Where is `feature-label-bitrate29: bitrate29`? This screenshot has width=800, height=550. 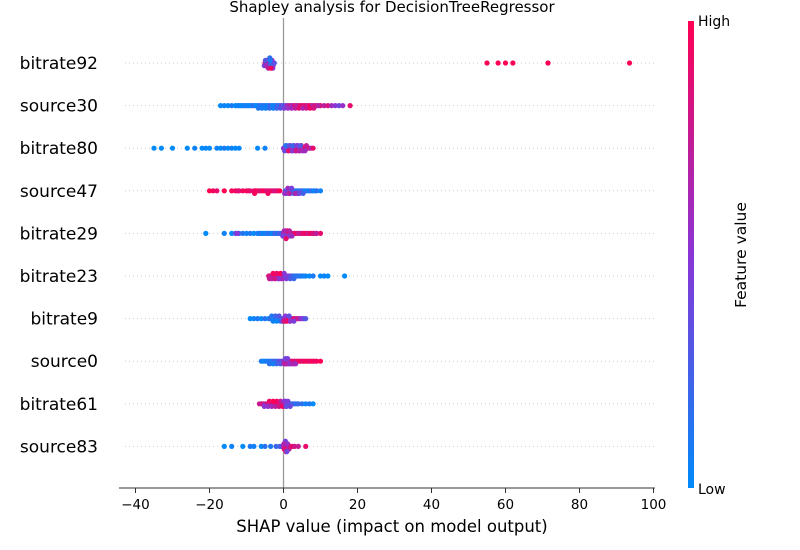
feature-label-bitrate29: bitrate29 is located at coordinates (59, 234).